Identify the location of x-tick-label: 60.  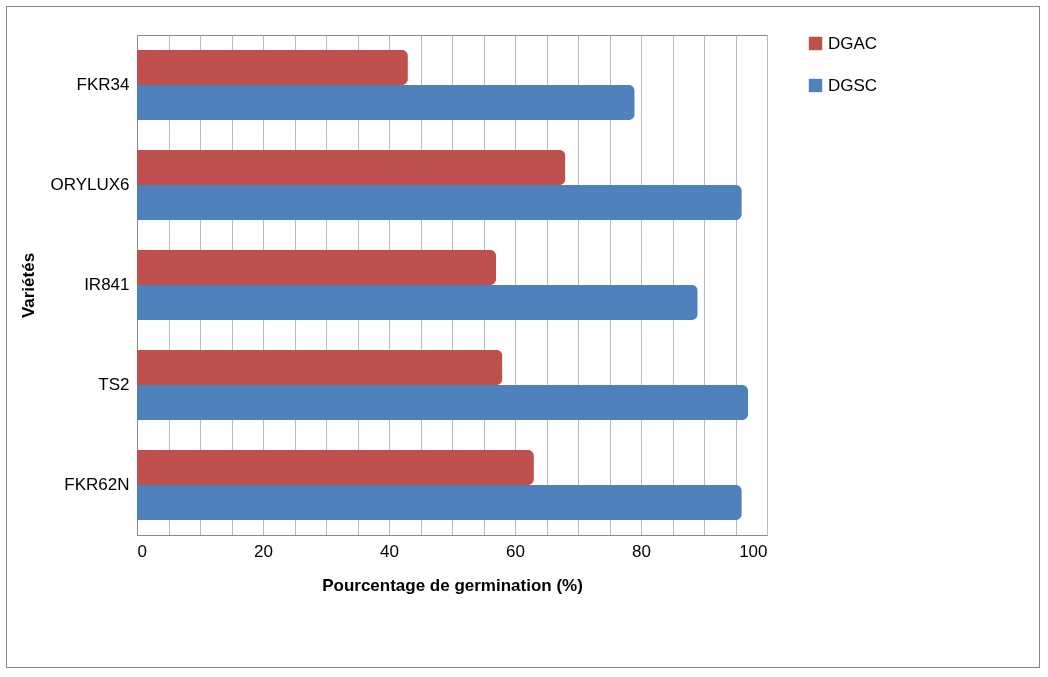
(515, 551).